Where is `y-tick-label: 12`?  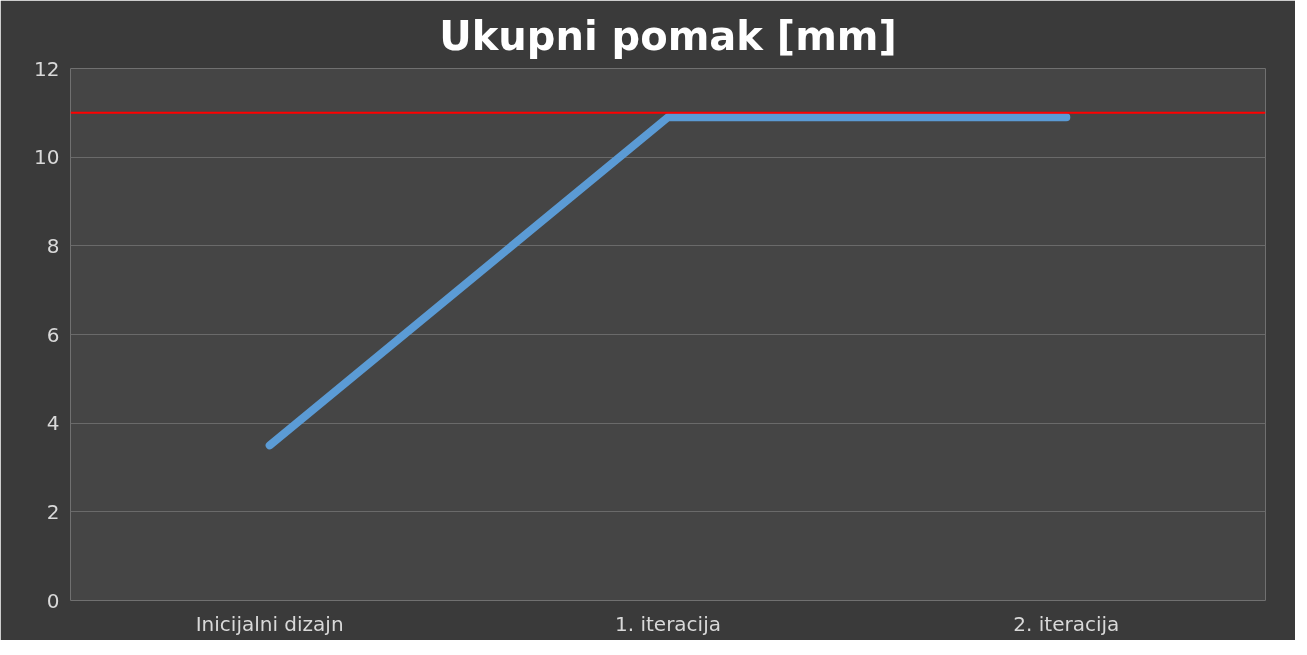 y-tick-label: 12 is located at coordinates (47, 68).